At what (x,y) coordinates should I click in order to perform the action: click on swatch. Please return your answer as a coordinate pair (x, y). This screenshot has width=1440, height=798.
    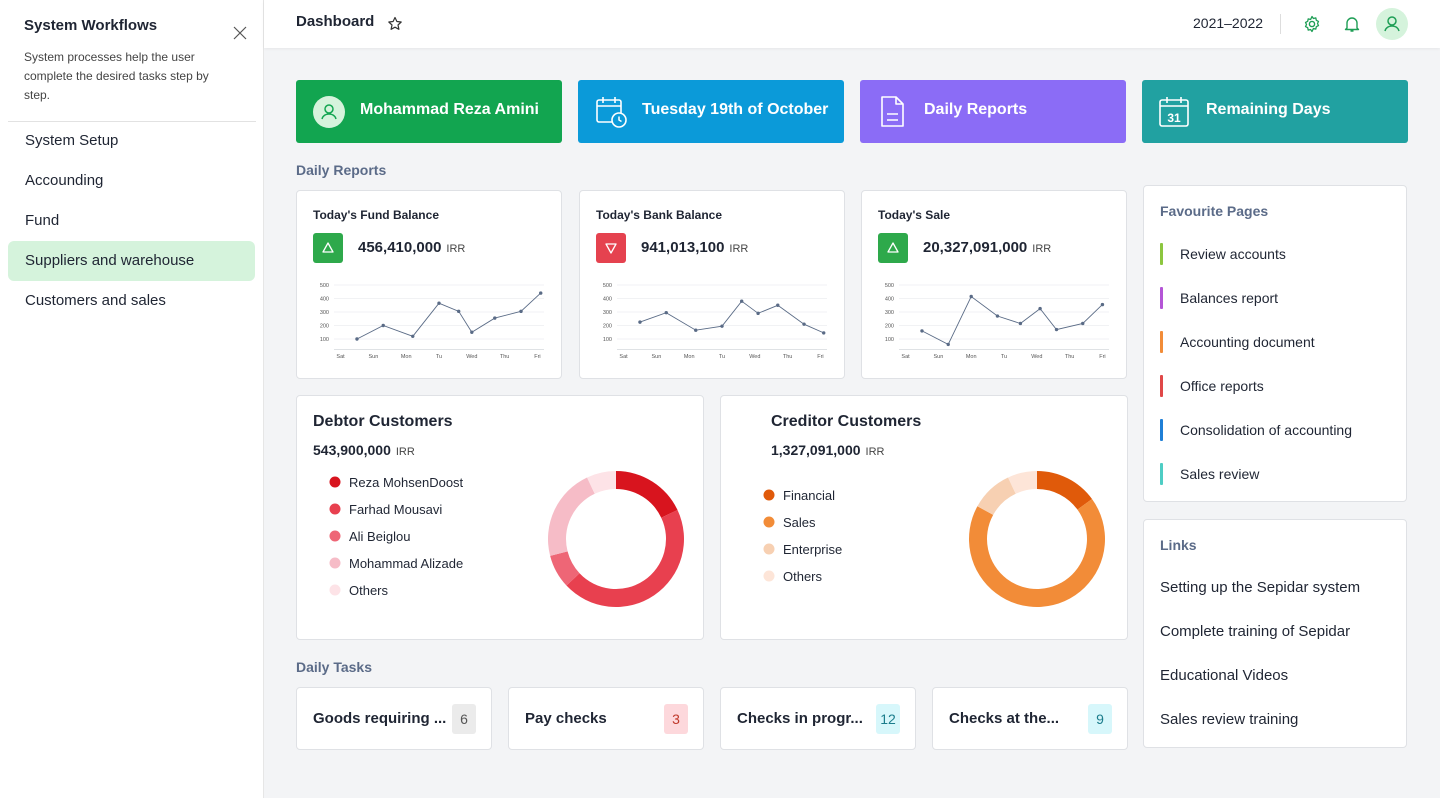
    Looking at the image, I should click on (335, 509).